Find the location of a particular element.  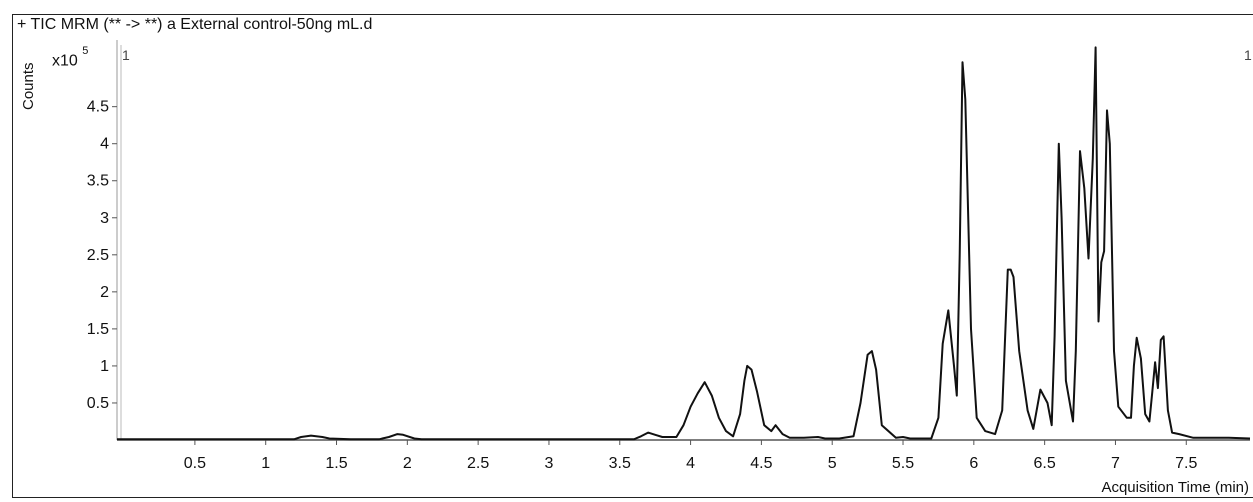

y-tick-label: 3.5 is located at coordinates (98, 181).